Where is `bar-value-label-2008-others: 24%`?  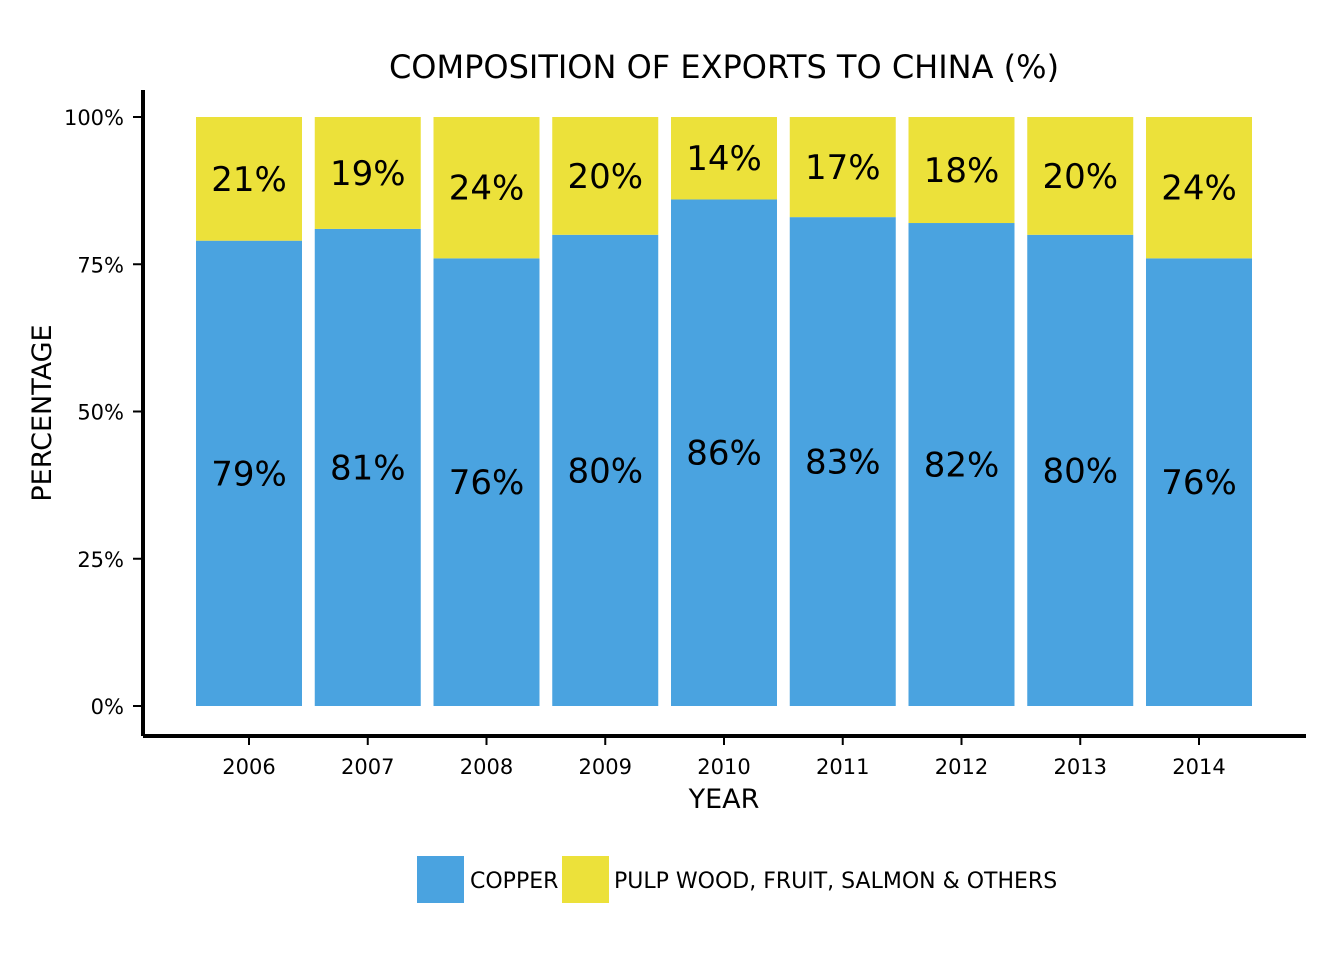
bar-value-label-2008-others: 24% is located at coordinates (487, 189).